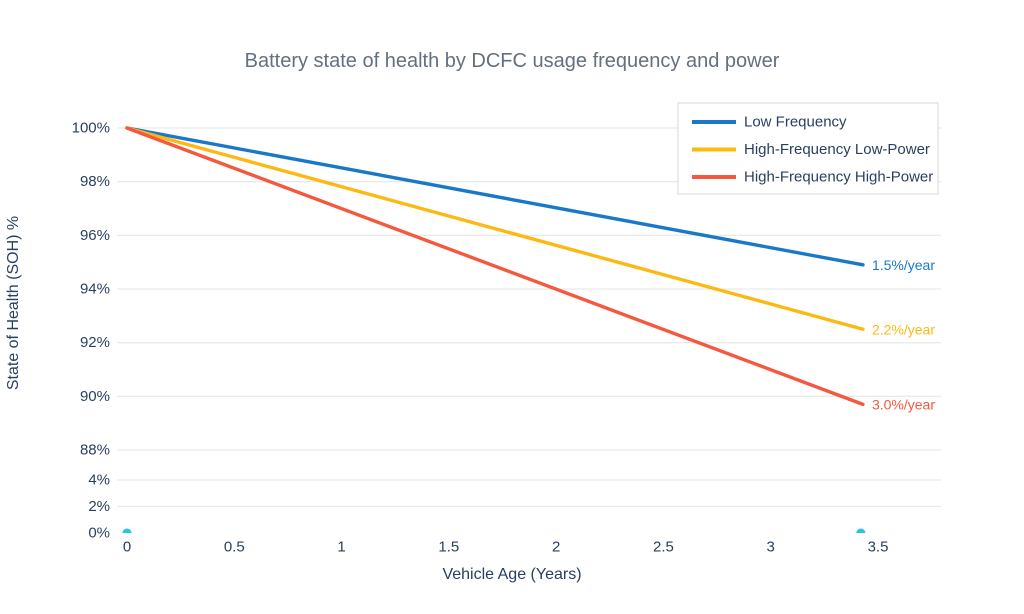  What do you see at coordinates (878, 547) in the screenshot?
I see `x-tick-label: 3.5` at bounding box center [878, 547].